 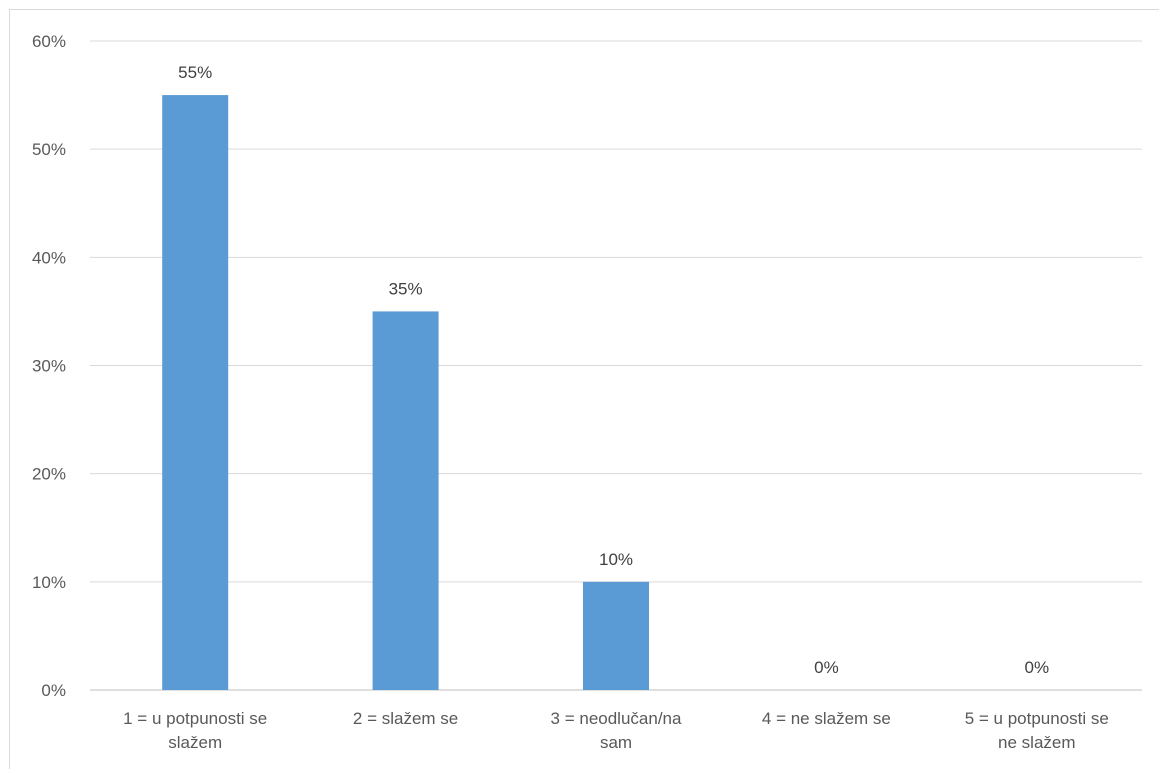 I want to click on y-tick-label: 0%, so click(x=53, y=690).